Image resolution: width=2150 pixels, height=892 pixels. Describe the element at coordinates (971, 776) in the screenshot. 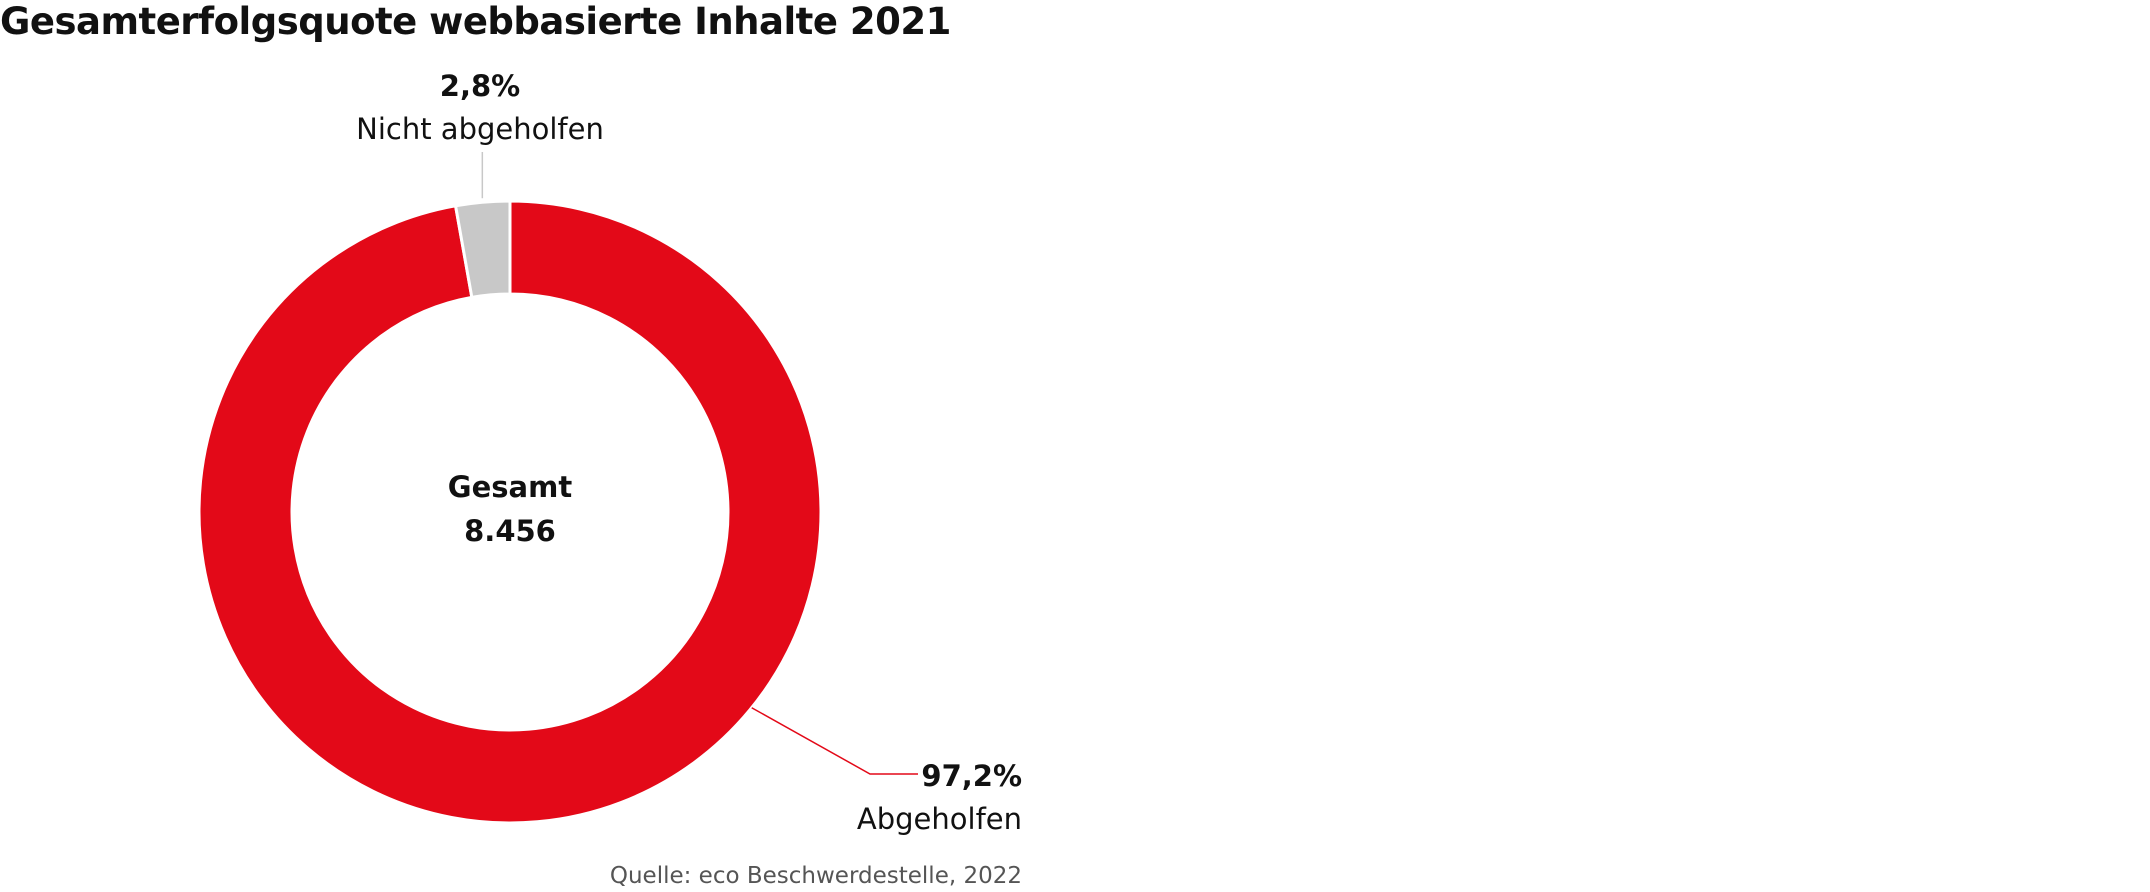

I see `slice-value-label-abgeholfen: 97,2%` at that location.